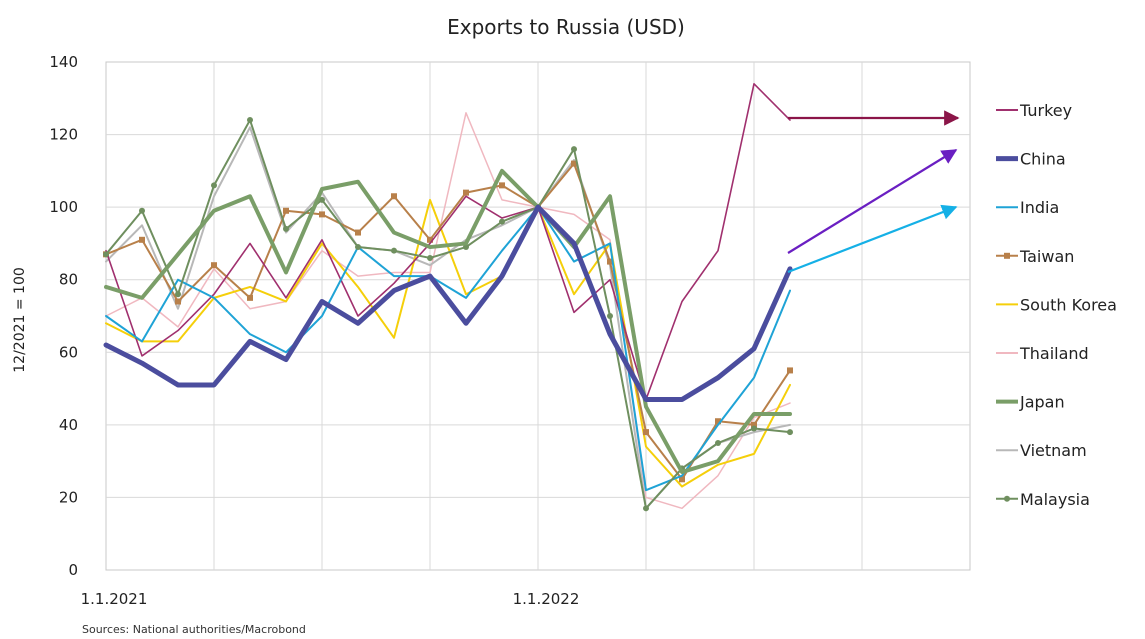 The image size is (1145, 639). Describe the element at coordinates (114, 599) in the screenshot. I see `x-tick-label: 1.1.2021` at that location.